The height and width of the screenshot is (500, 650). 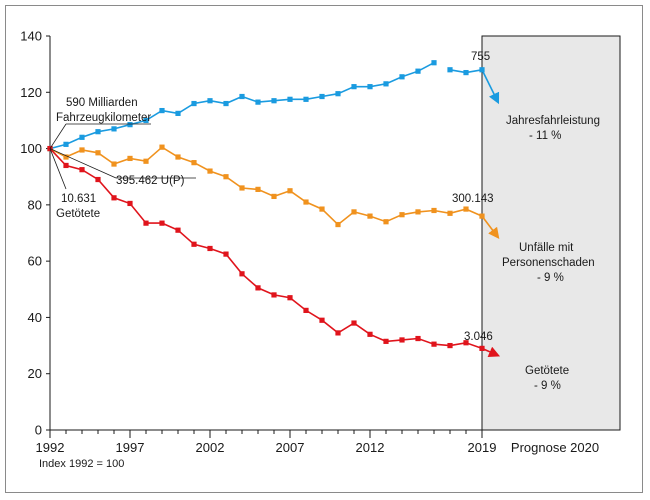 What do you see at coordinates (482, 447) in the screenshot?
I see `x-tick-label: 2019` at bounding box center [482, 447].